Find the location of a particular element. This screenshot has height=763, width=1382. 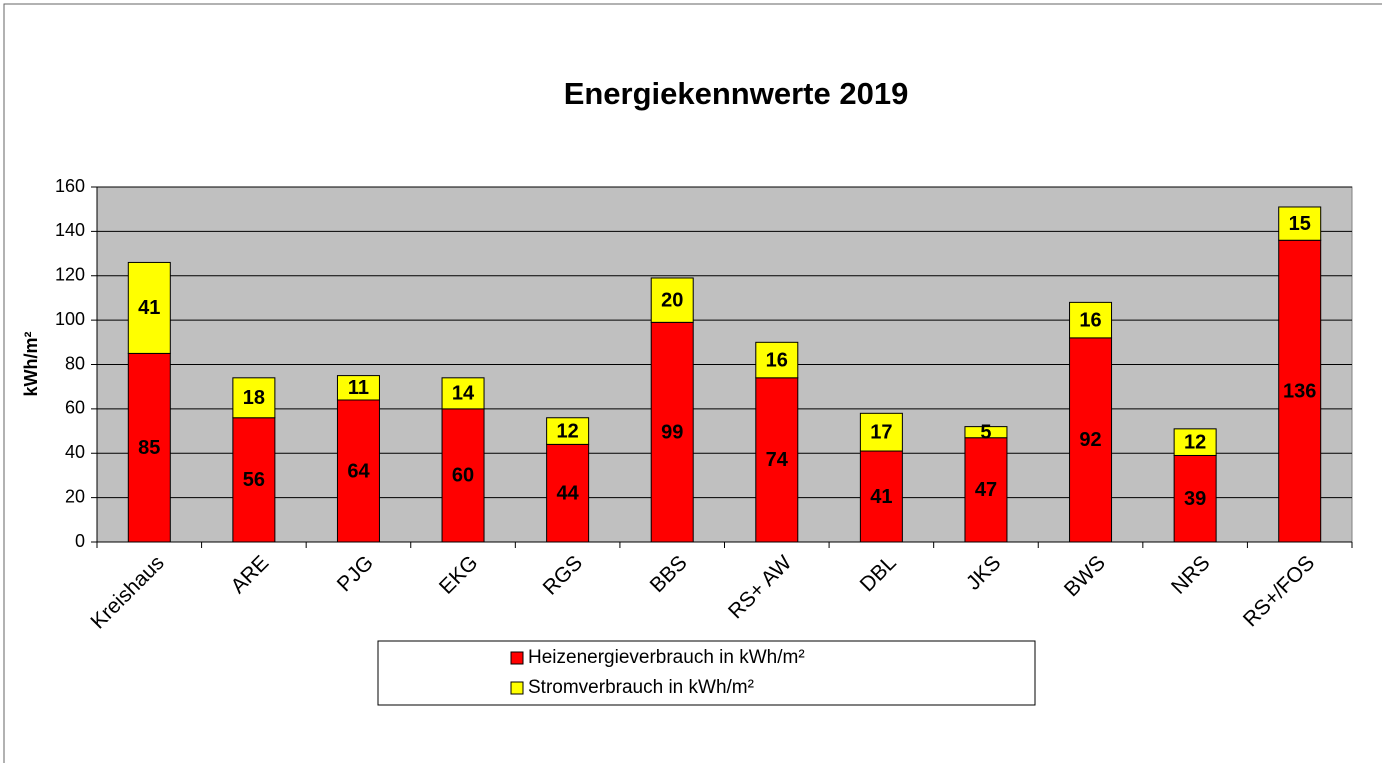

data-label: 11 is located at coordinates (358, 388).